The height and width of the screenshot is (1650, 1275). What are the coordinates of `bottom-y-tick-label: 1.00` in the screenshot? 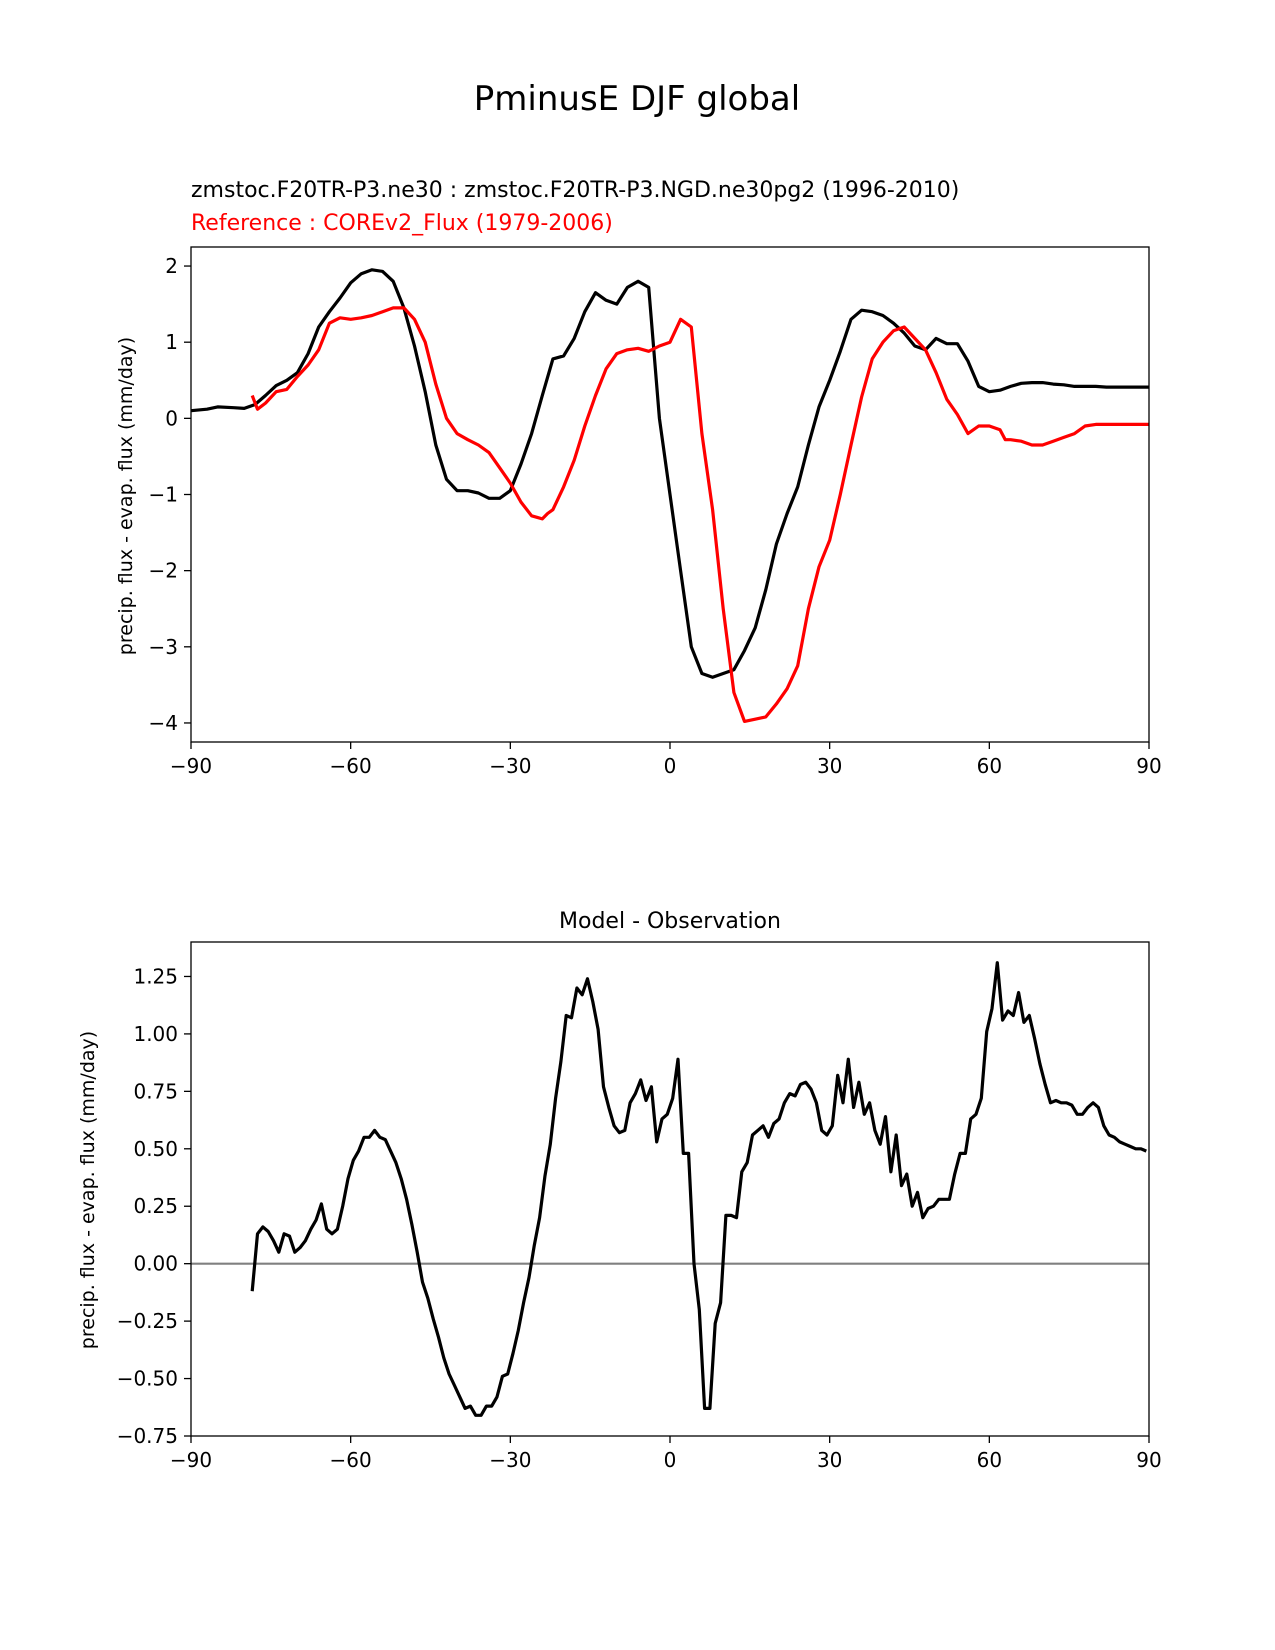 It's located at (155, 1034).